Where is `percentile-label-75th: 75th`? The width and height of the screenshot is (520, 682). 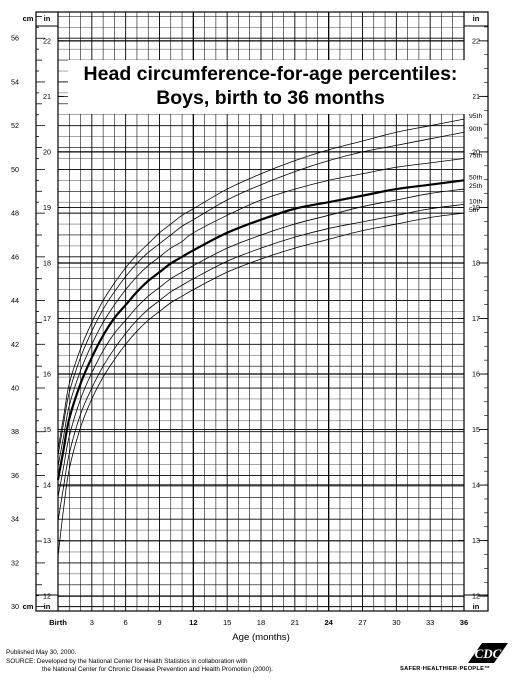 percentile-label-75th: 75th is located at coordinates (475, 155).